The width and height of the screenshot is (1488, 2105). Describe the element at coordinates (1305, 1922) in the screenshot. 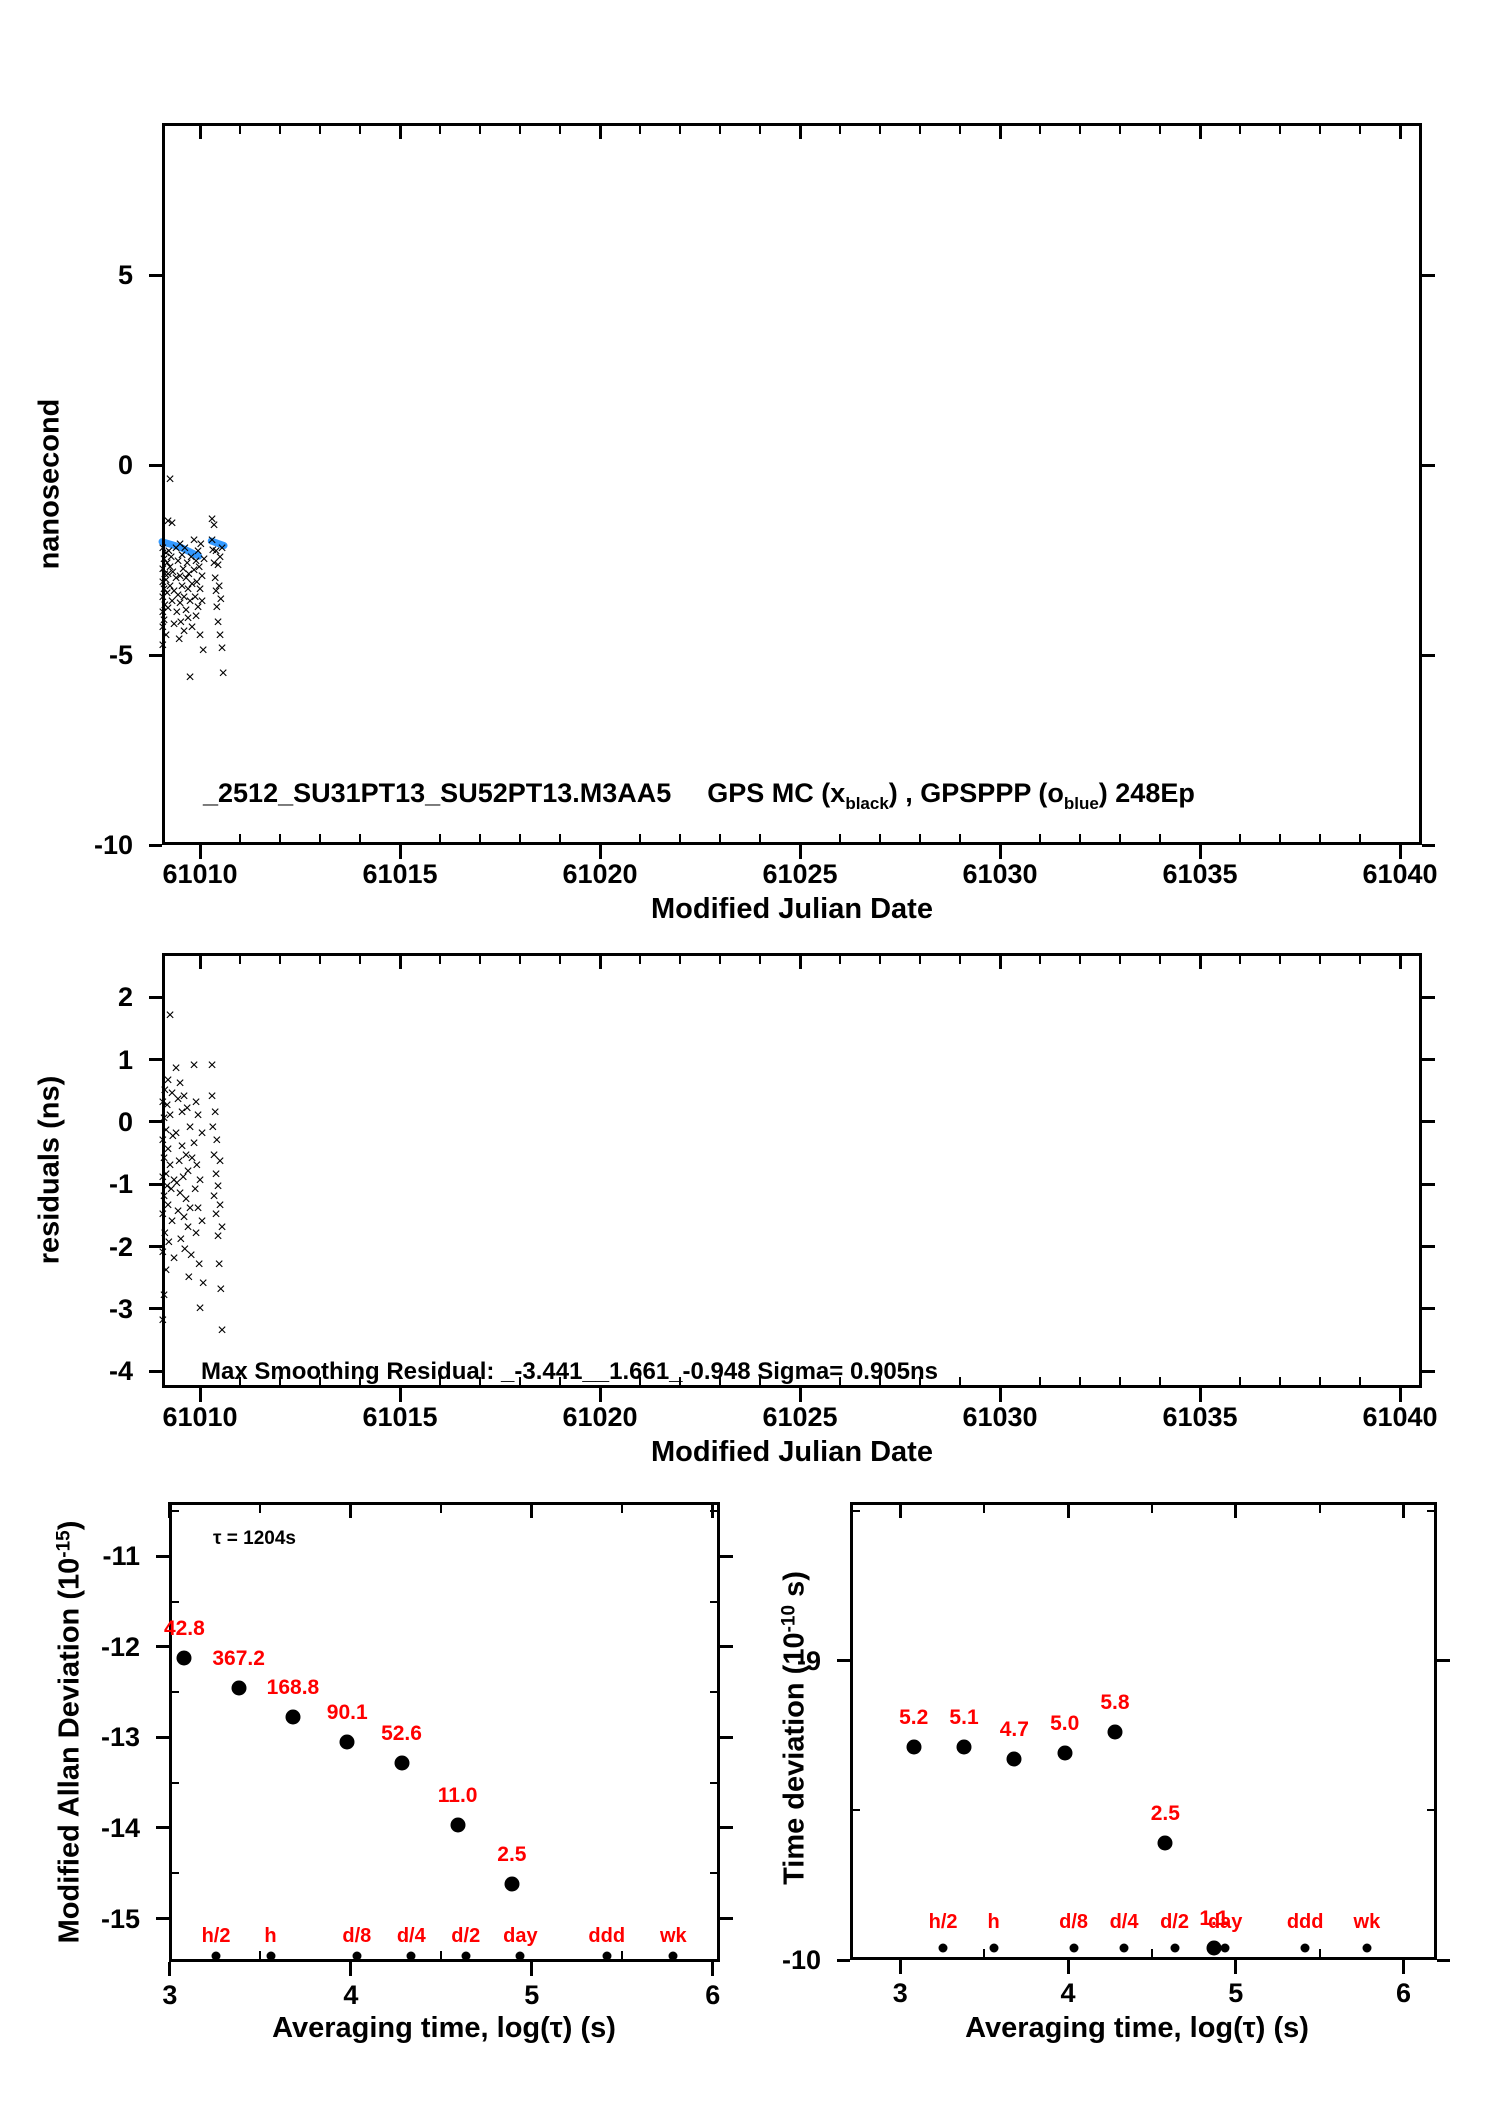

I see `tau-marker-label: ddd` at that location.